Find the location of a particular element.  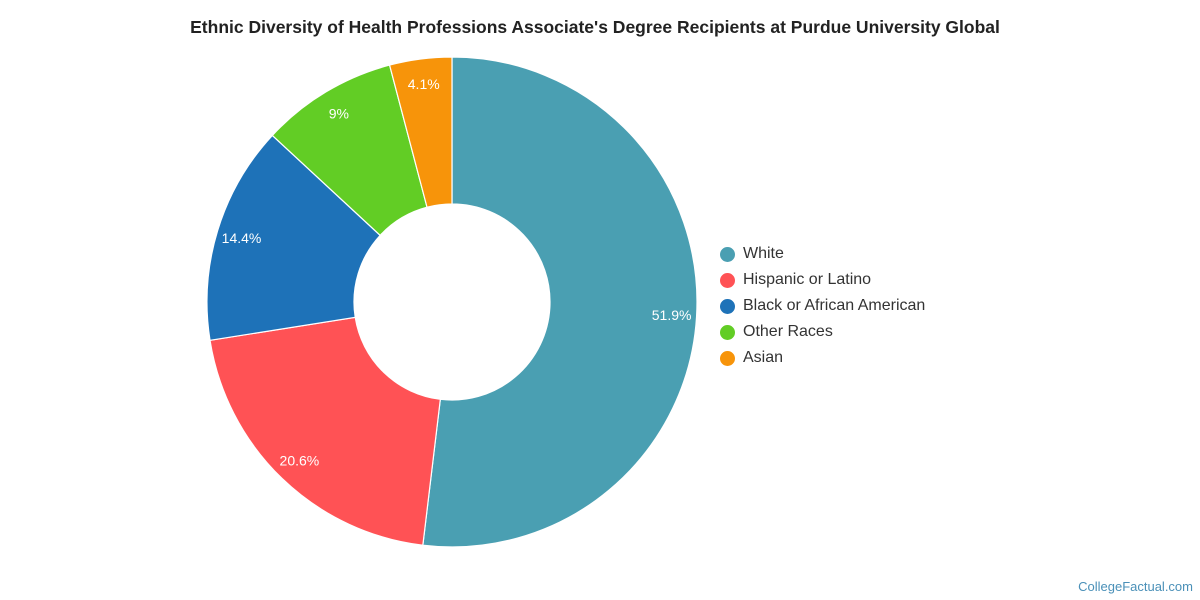

legend-item-other-races: Other Races is located at coordinates (822, 332).